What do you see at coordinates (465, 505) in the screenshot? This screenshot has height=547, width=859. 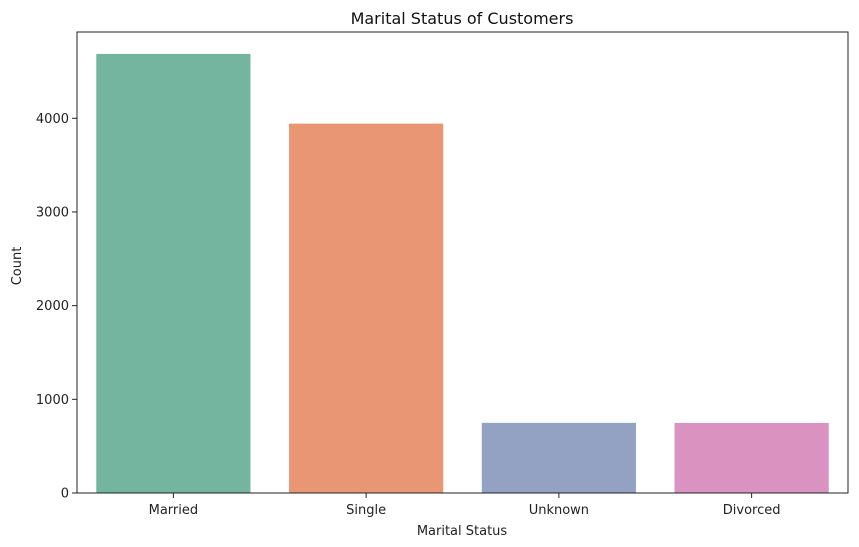 I see `x-axis: Married Single Unknown Divorced` at bounding box center [465, 505].